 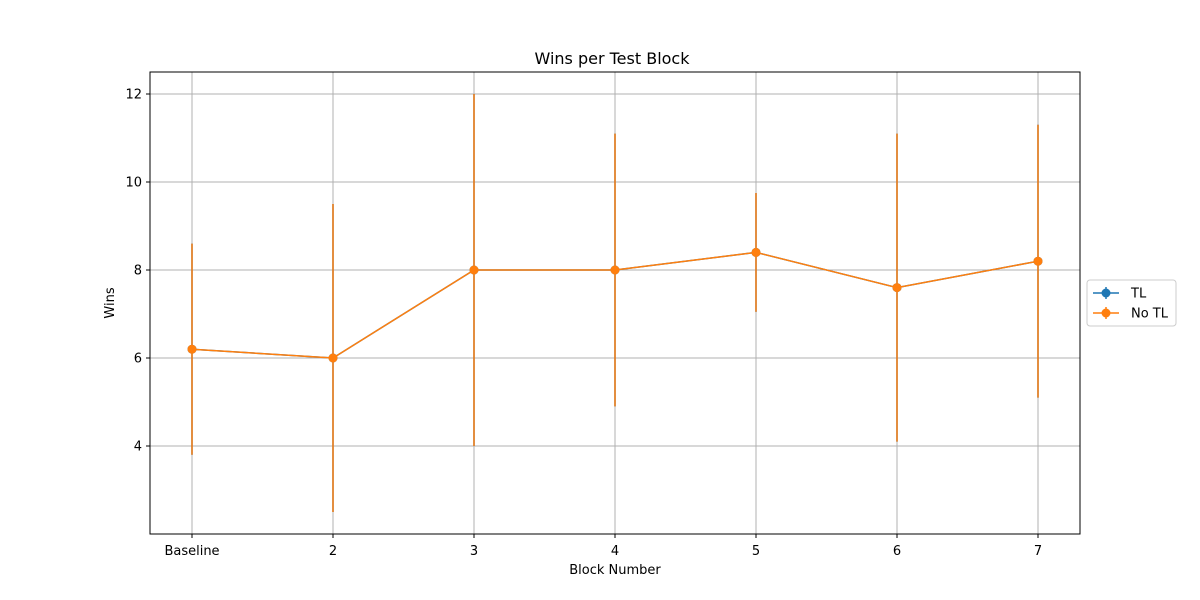 What do you see at coordinates (1150, 314) in the screenshot?
I see `legend-label: No TL` at bounding box center [1150, 314].